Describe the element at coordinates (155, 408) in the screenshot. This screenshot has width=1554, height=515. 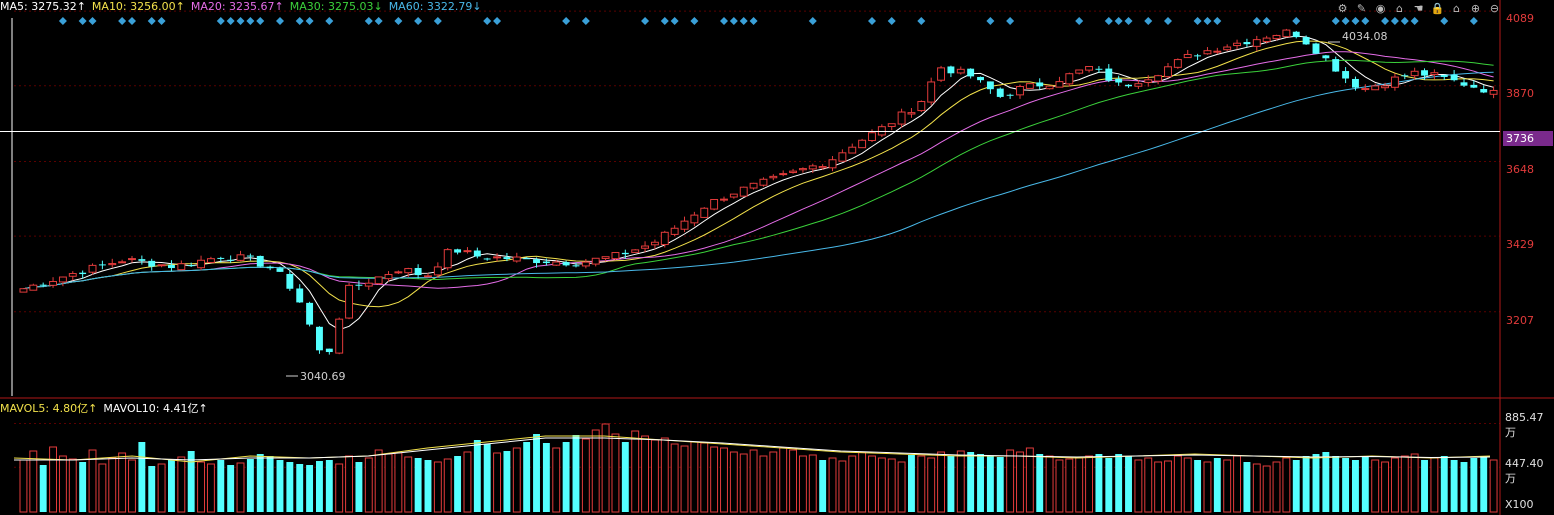
I see `mavol10-legend: MAVOL10: 4.41亿↑` at that location.